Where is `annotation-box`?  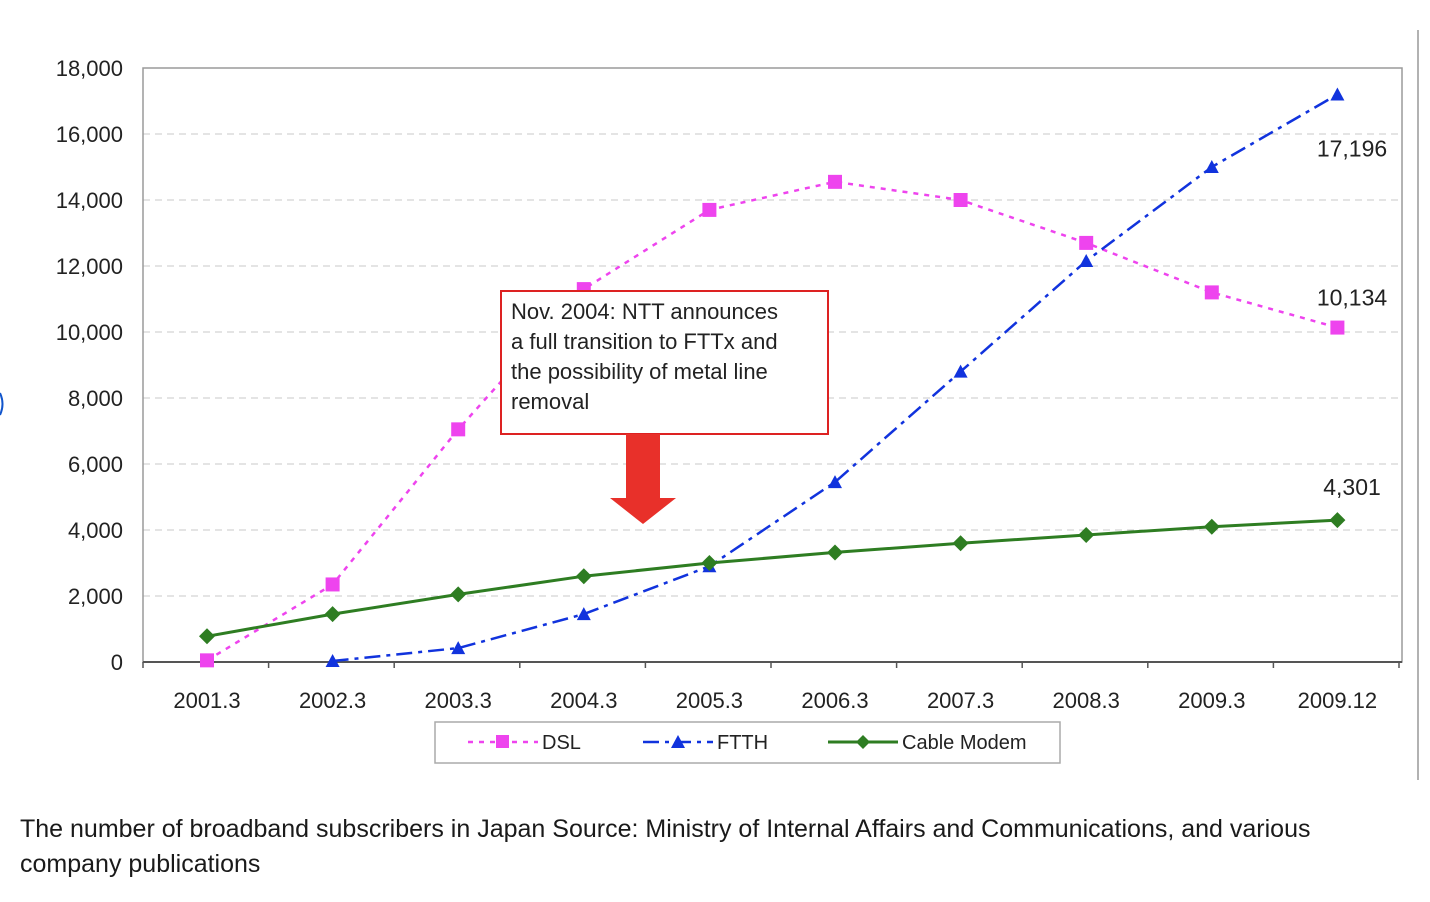
annotation-box is located at coordinates (664, 362).